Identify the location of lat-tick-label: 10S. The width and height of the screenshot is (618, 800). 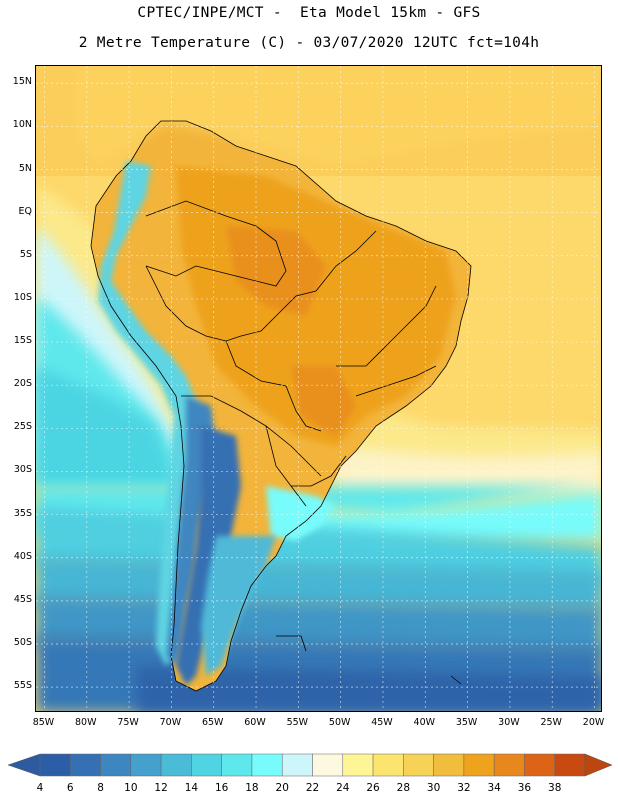
(22, 297).